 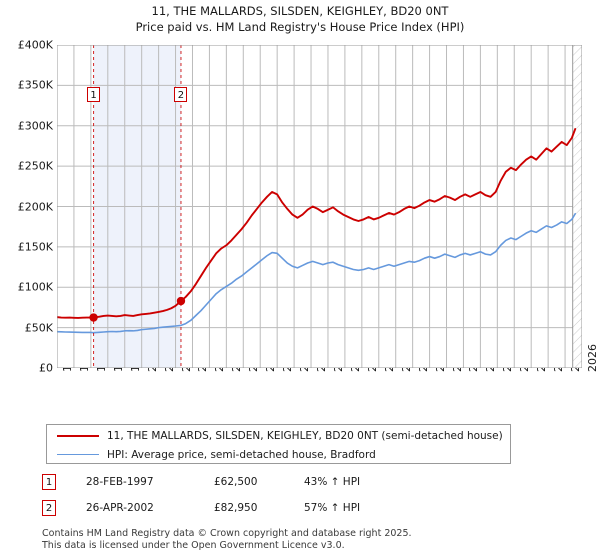 What do you see at coordinates (236, 482) in the screenshot?
I see `transaction-price: £62,500` at bounding box center [236, 482].